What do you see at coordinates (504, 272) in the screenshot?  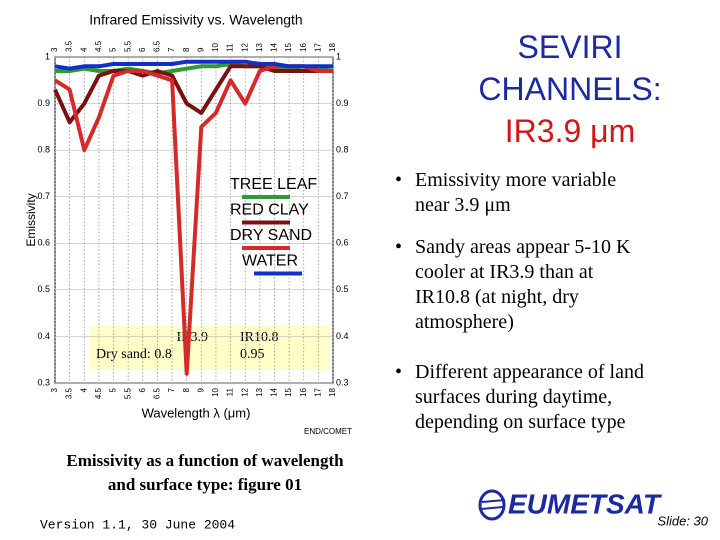 I see `bullet-text: cooler at IR3.9 than at` at bounding box center [504, 272].